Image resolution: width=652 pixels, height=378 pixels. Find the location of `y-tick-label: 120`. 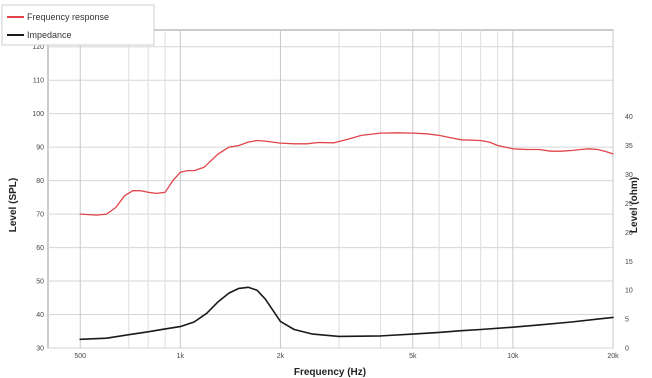

y-tick-label: 120 is located at coordinates (38, 47).